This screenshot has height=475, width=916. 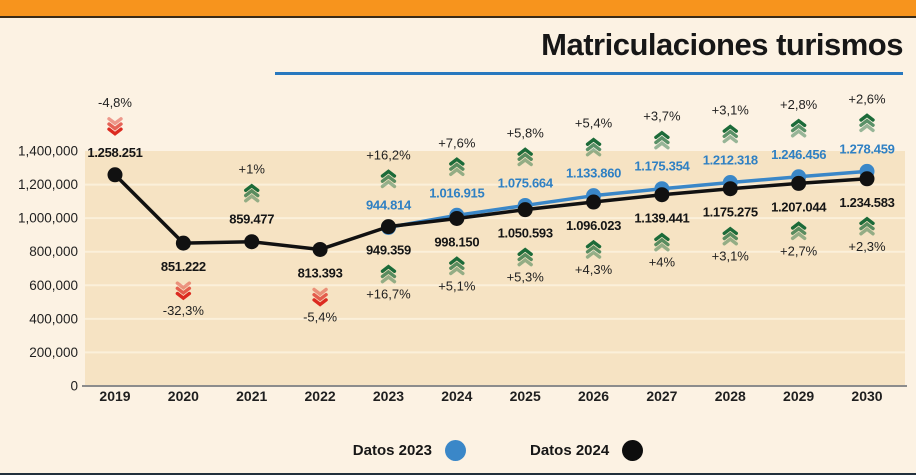 I want to click on x-tick-label: 2028, so click(x=730, y=396).